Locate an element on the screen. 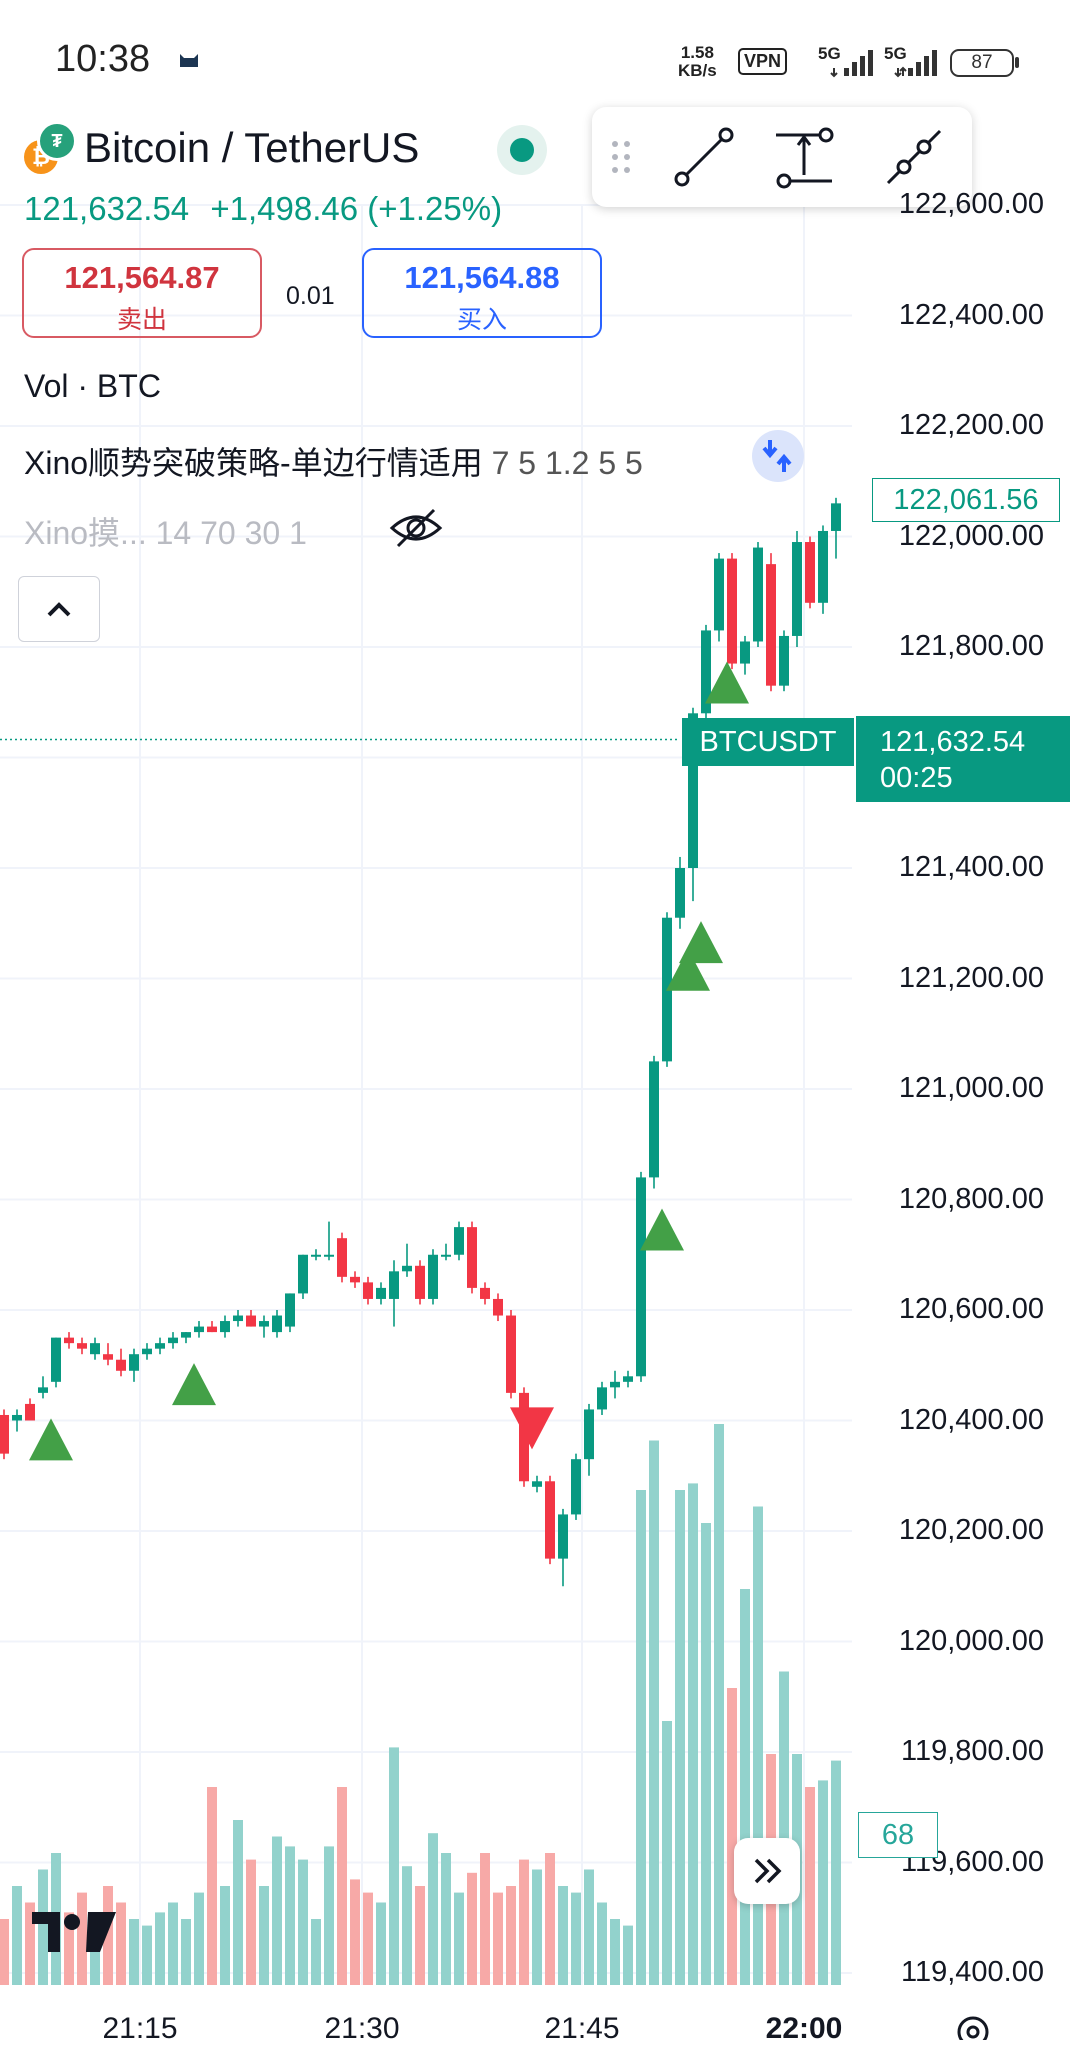 The image size is (1080, 2046). price-tick: 120,600.00 is located at coordinates (971, 1309).